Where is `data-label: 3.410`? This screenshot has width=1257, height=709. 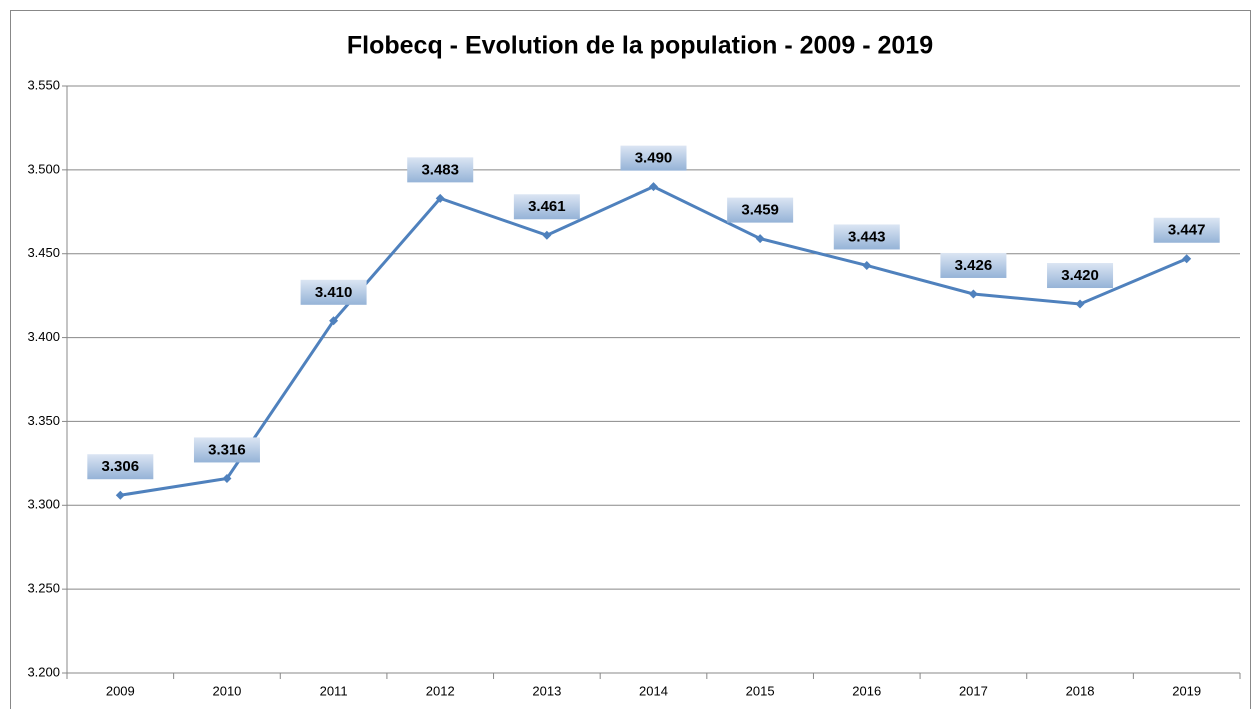
data-label: 3.410 is located at coordinates (334, 292).